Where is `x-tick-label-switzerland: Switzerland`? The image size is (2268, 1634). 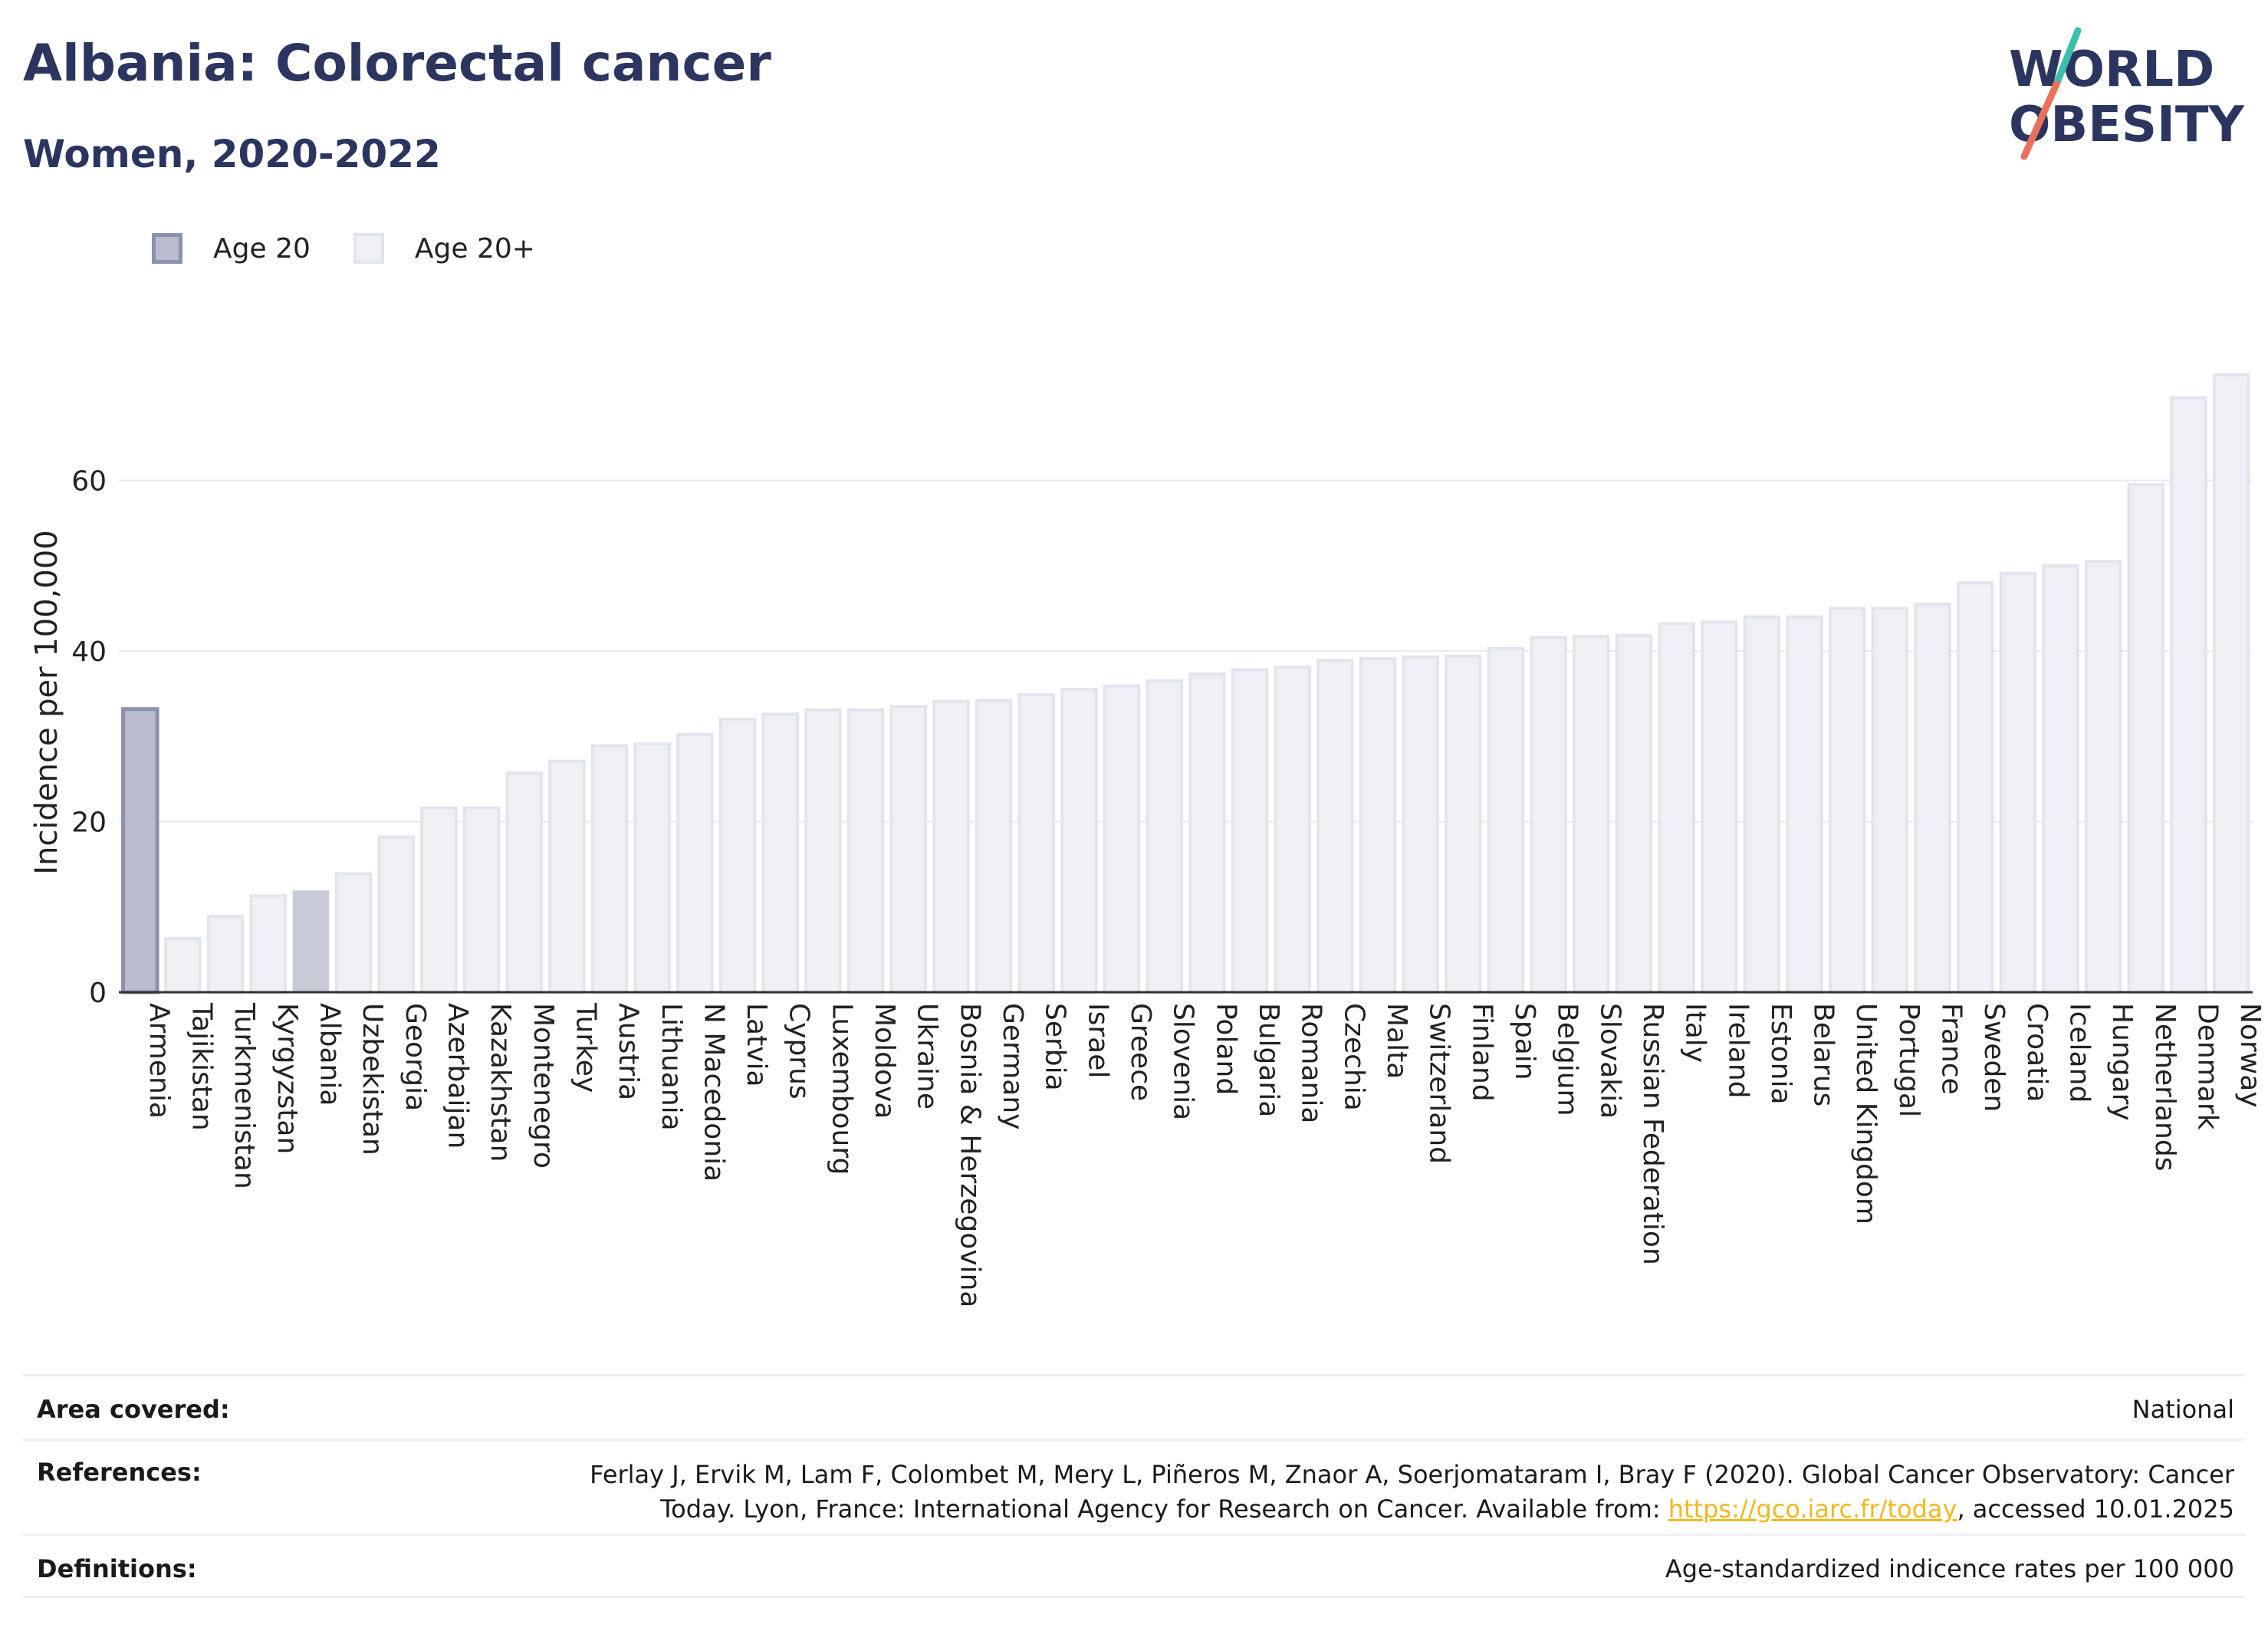 x-tick-label-switzerland: Switzerland is located at coordinates (1439, 1084).